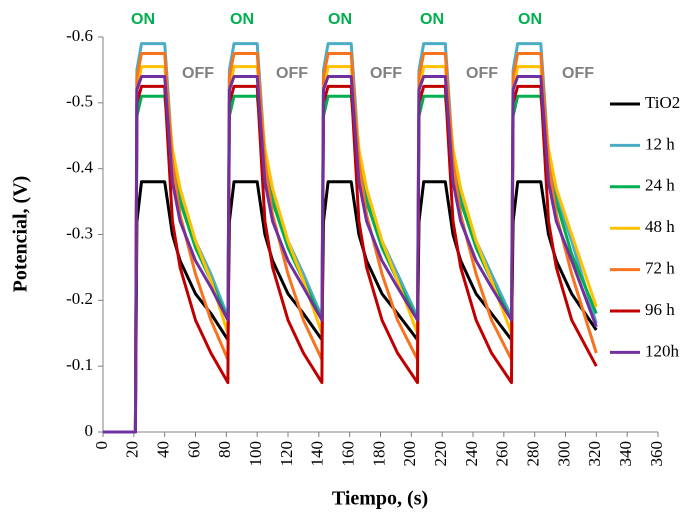 The height and width of the screenshot is (513, 698). What do you see at coordinates (533, 454) in the screenshot?
I see `x-tick-label: 280` at bounding box center [533, 454].